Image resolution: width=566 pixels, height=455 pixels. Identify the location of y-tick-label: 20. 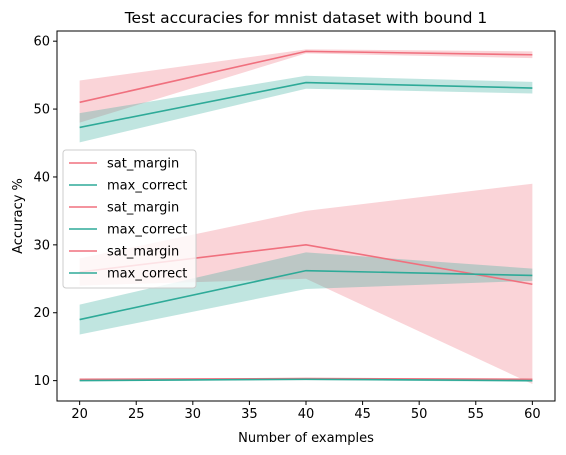
(41, 313).